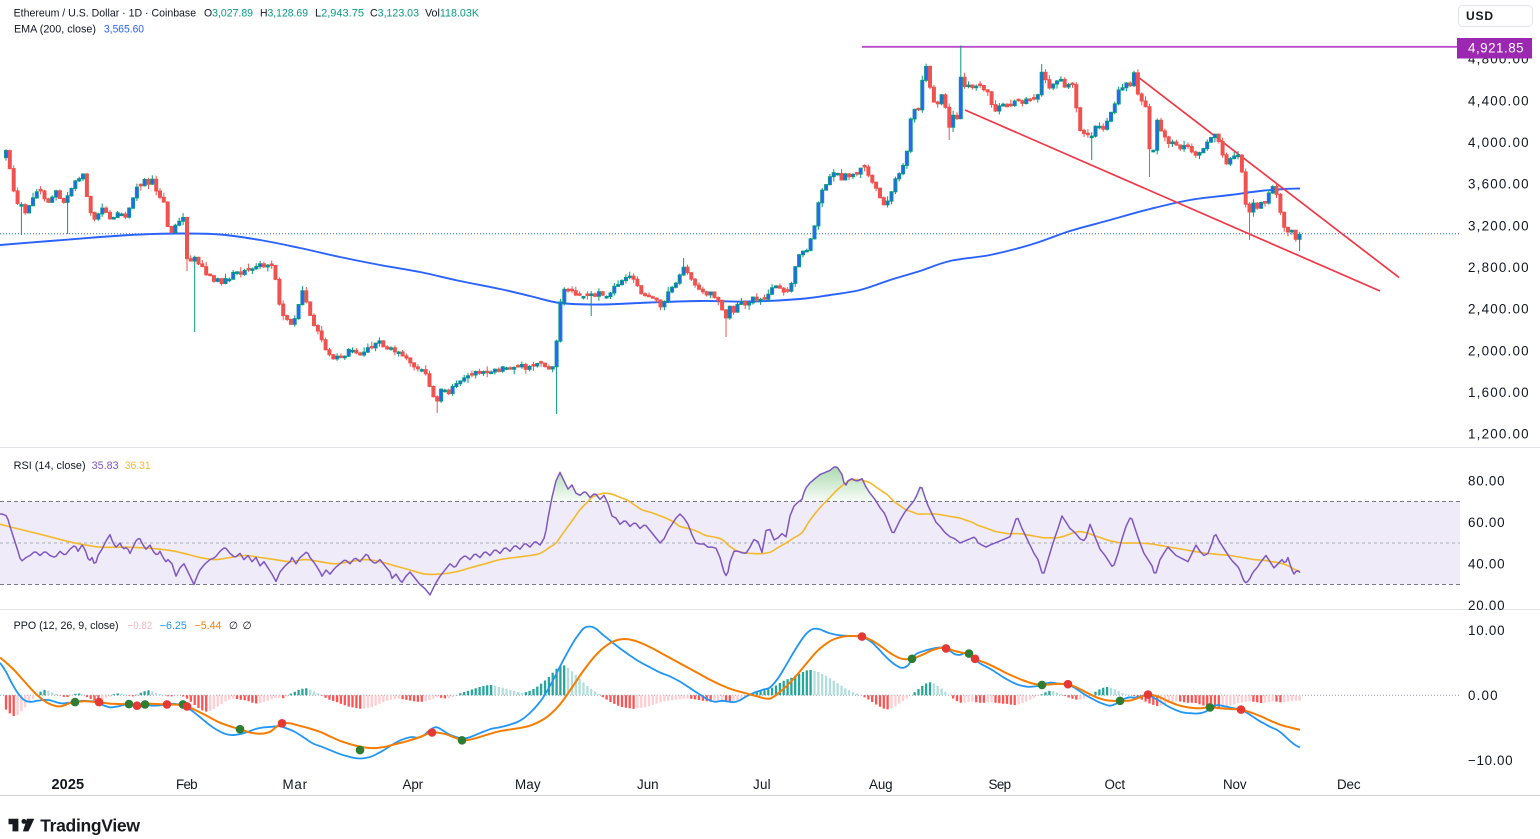 The image size is (1540, 839). Describe the element at coordinates (1498, 142) in the screenshot. I see `svg-text: 4,000.00` at that location.